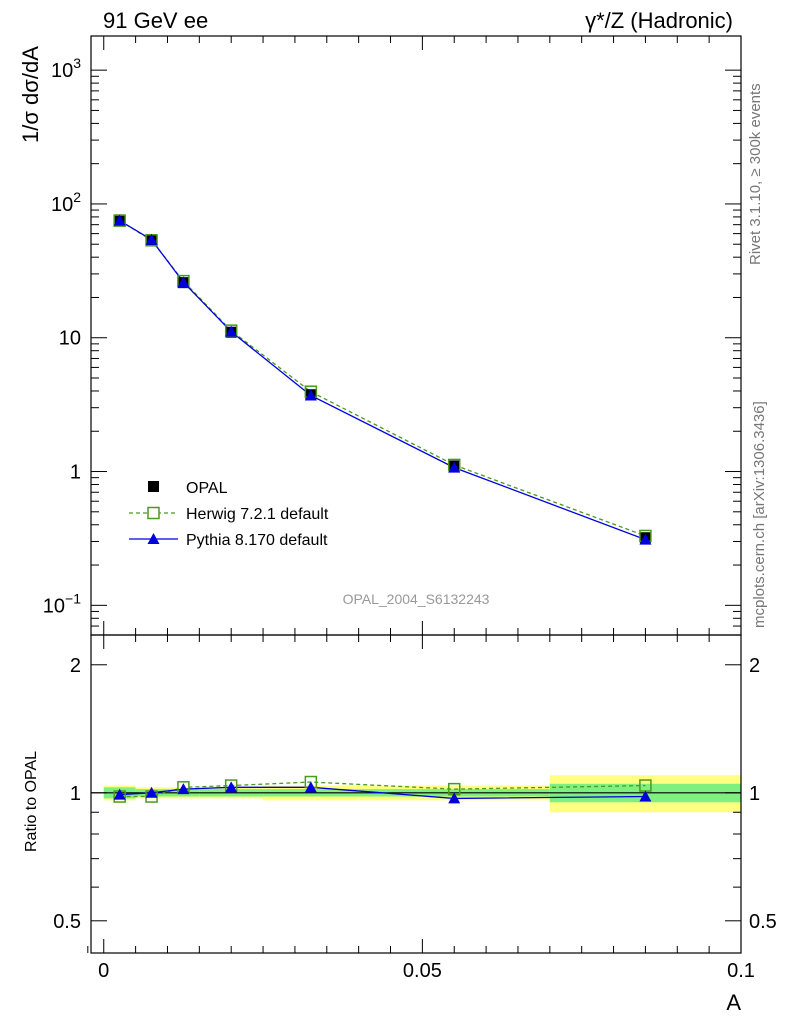  I want to click on ratio-y-axis-title: Ratio to OPAL, so click(31, 801).